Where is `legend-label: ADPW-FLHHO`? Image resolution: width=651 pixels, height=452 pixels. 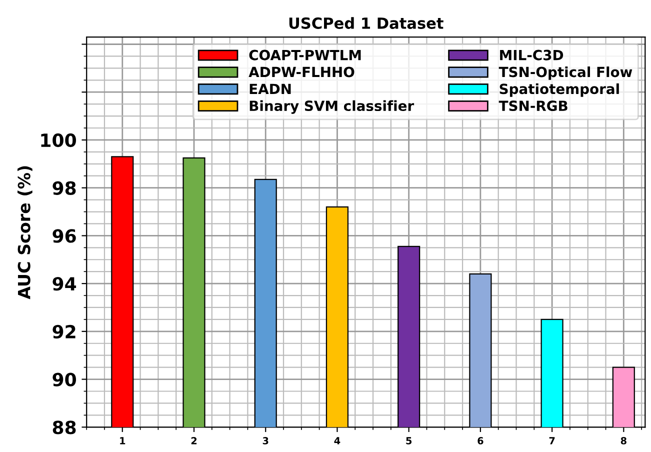
legend-label: ADPW-FLHHO is located at coordinates (301, 72).